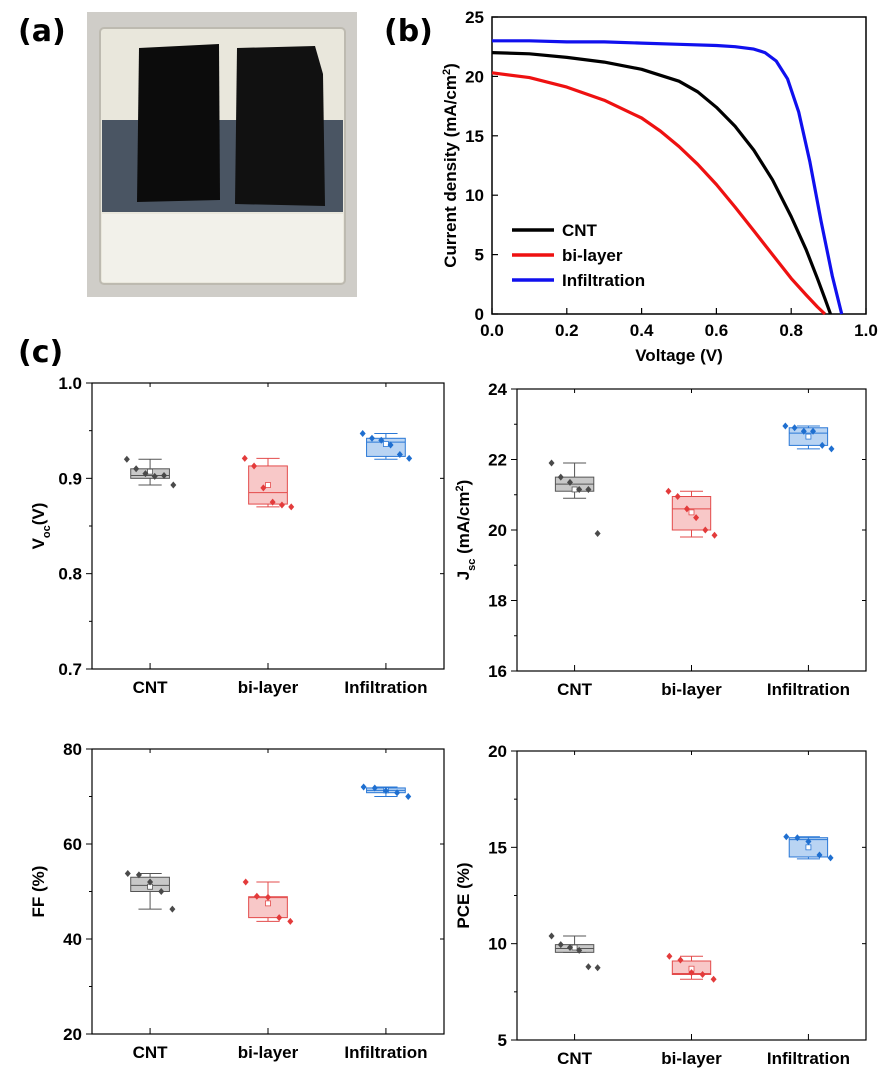  I want to click on cnt-electrode-right, so click(280, 126).